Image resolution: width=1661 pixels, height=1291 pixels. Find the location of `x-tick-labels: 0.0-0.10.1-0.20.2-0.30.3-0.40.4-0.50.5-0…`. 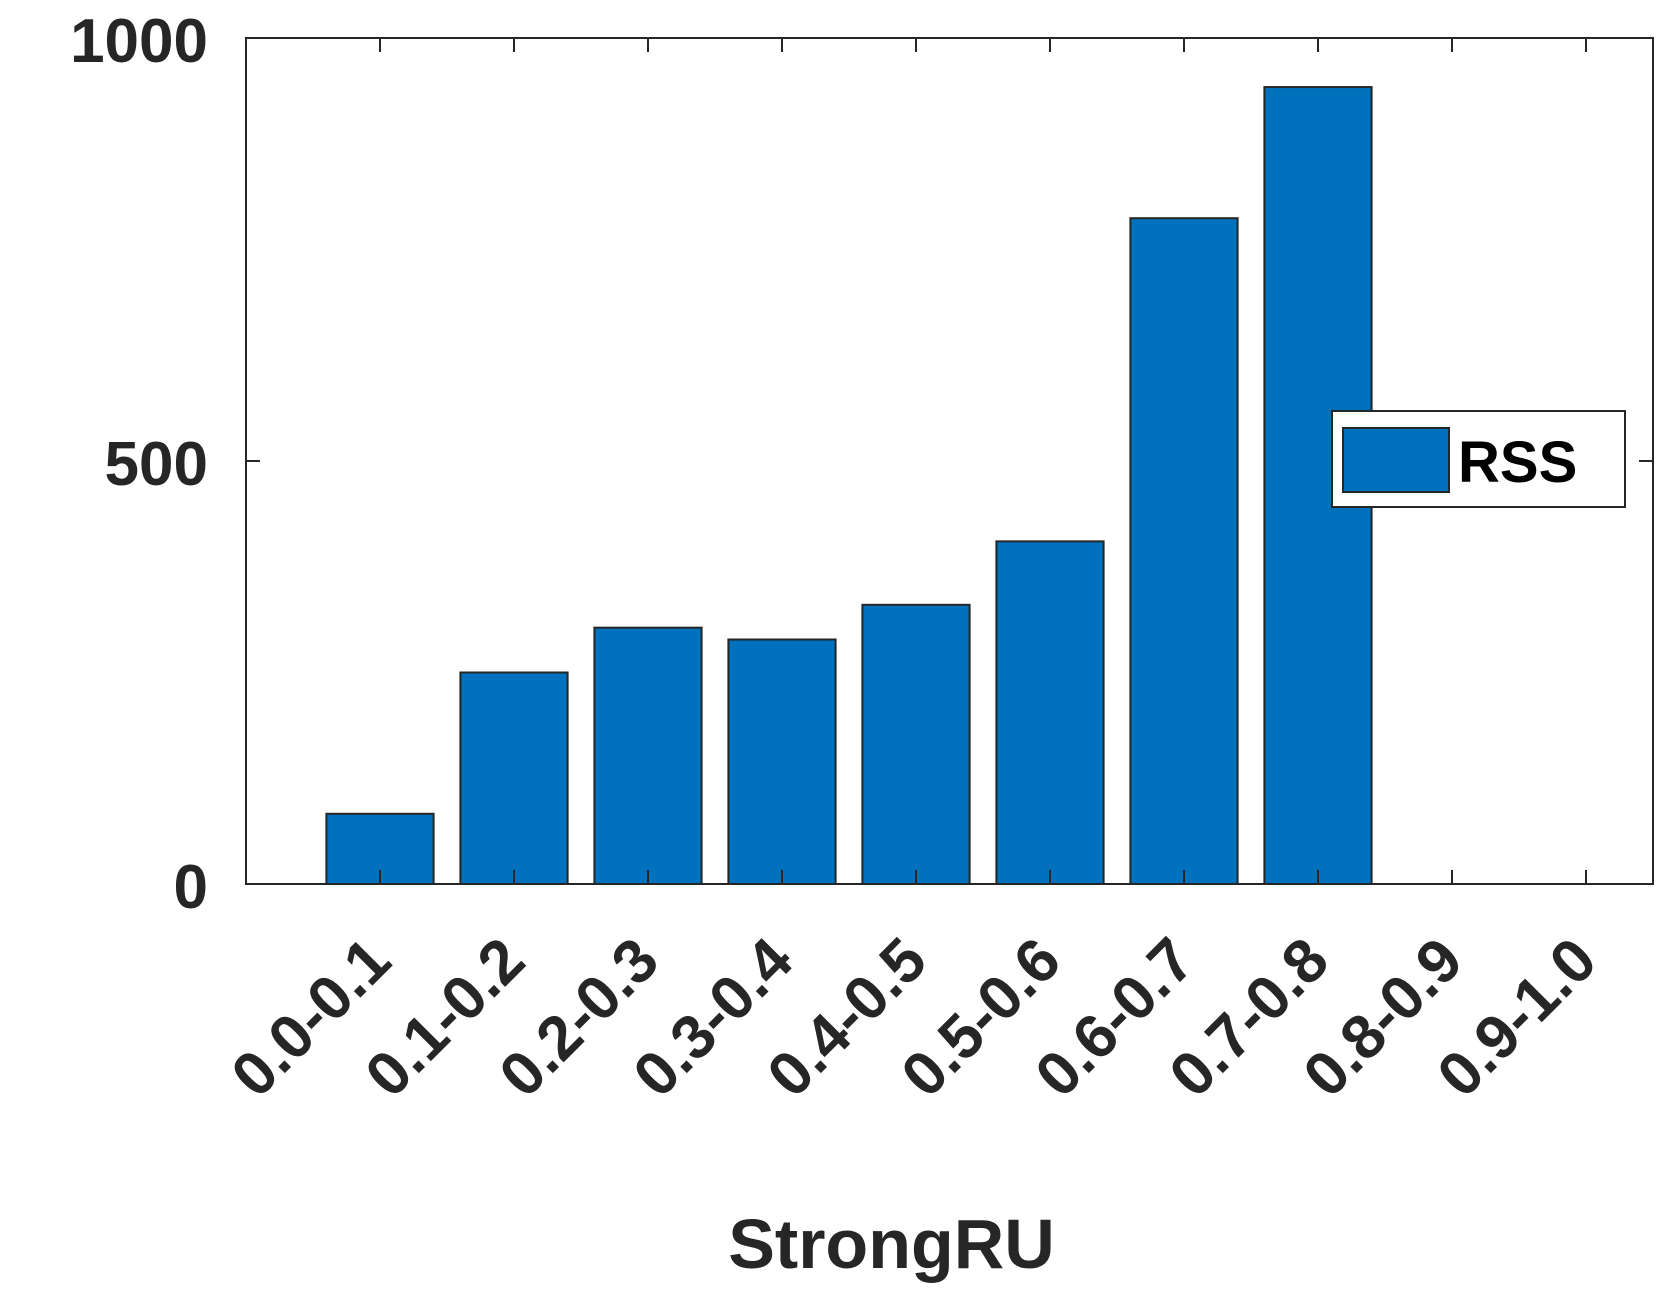

x-tick-labels: 0.0-0.10.1-0.20.2-0.30.3-0.40.4-0.50.5-0… is located at coordinates (914, 1018).